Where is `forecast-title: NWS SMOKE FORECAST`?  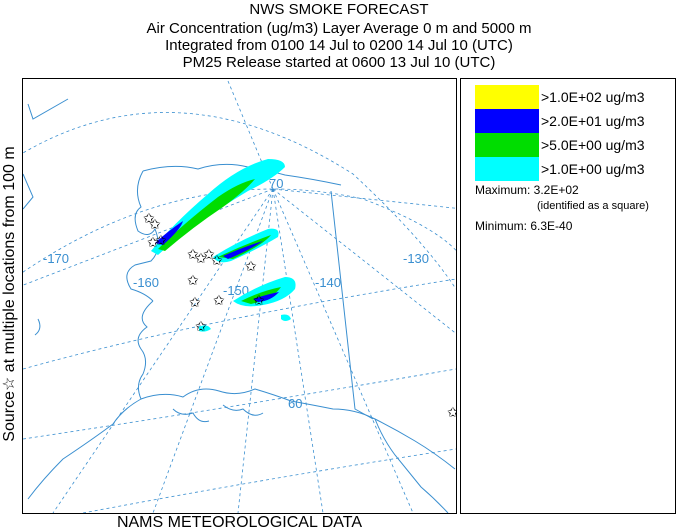 forecast-title: NWS SMOKE FORECAST is located at coordinates (339, 9).